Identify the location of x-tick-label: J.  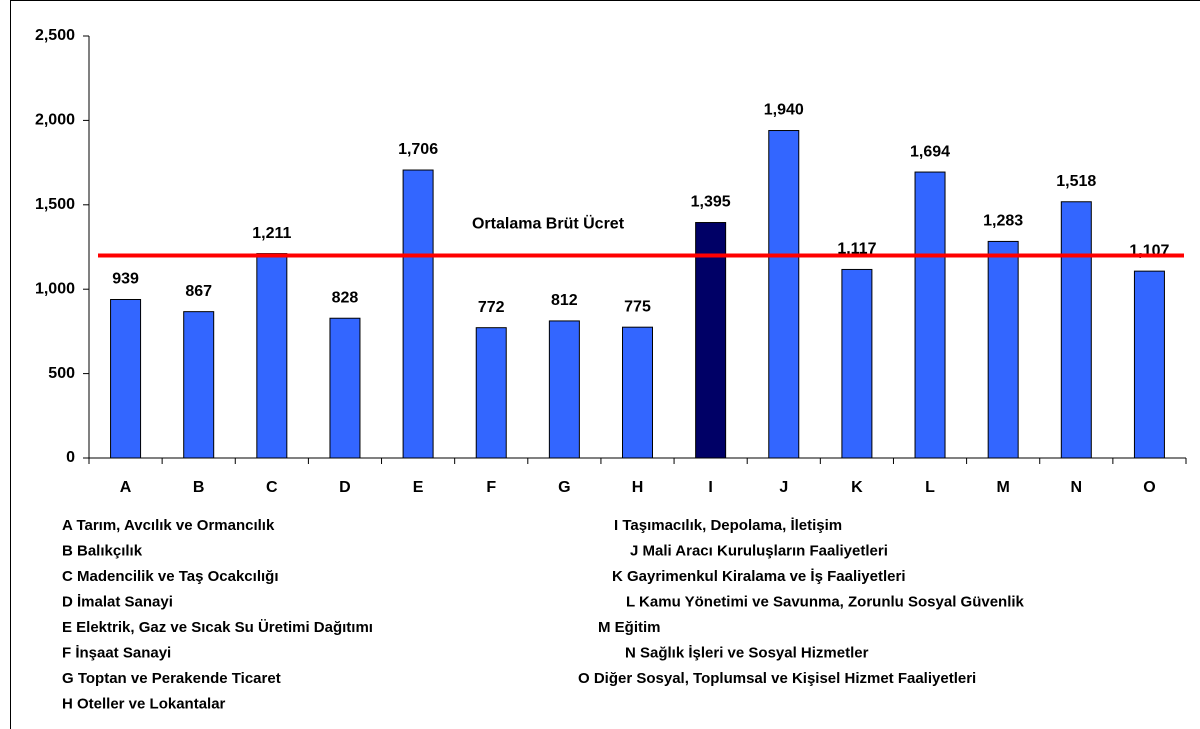
(783, 487).